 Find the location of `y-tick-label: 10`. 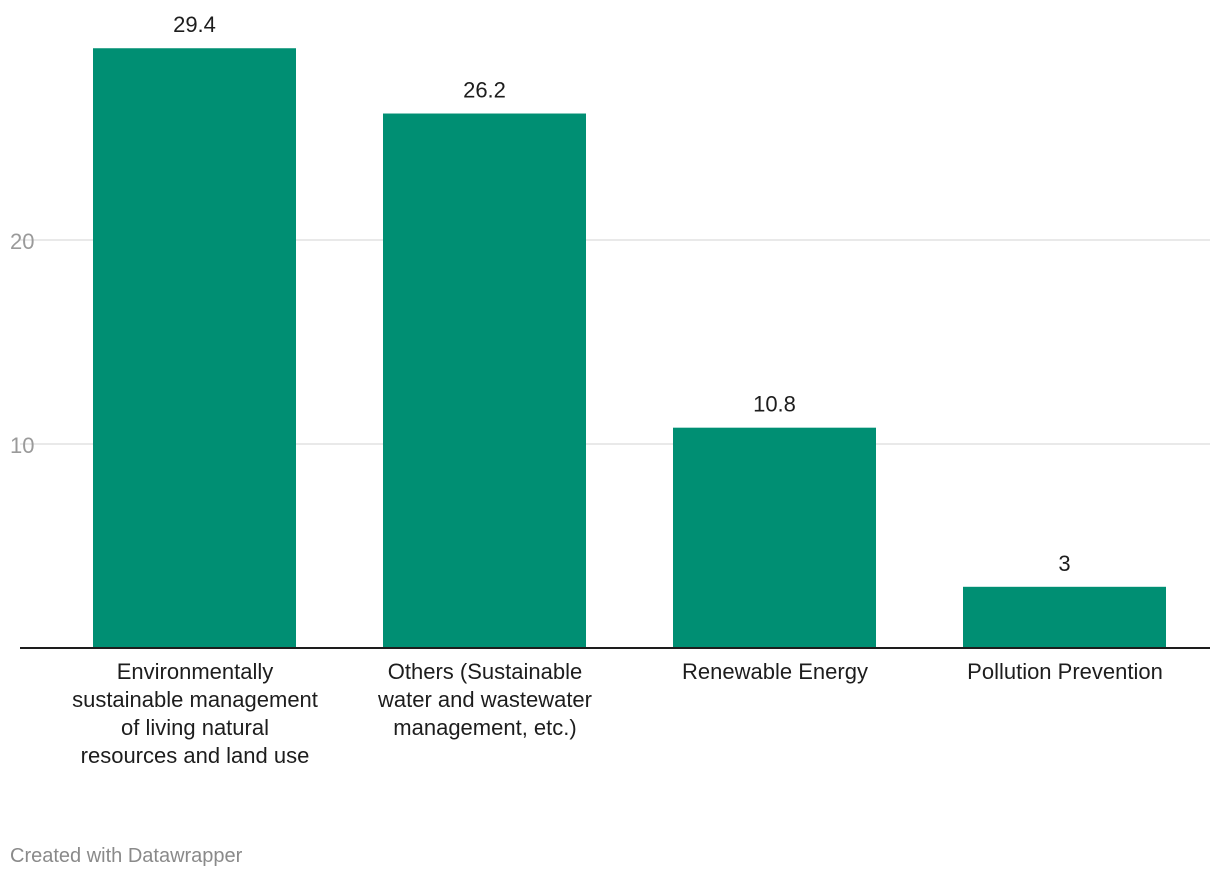

y-tick-label: 10 is located at coordinates (22, 445).